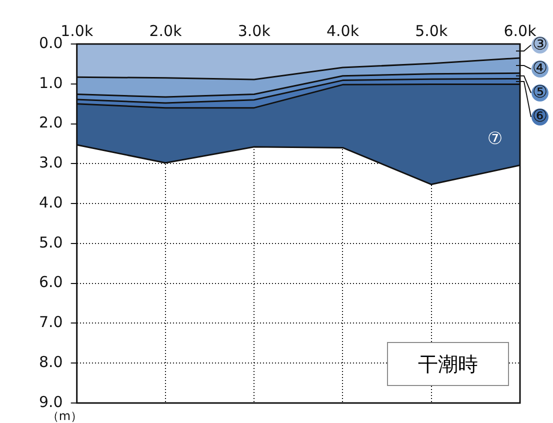 The image size is (553, 423). I want to click on y-tick-label: 7.0, so click(50, 322).